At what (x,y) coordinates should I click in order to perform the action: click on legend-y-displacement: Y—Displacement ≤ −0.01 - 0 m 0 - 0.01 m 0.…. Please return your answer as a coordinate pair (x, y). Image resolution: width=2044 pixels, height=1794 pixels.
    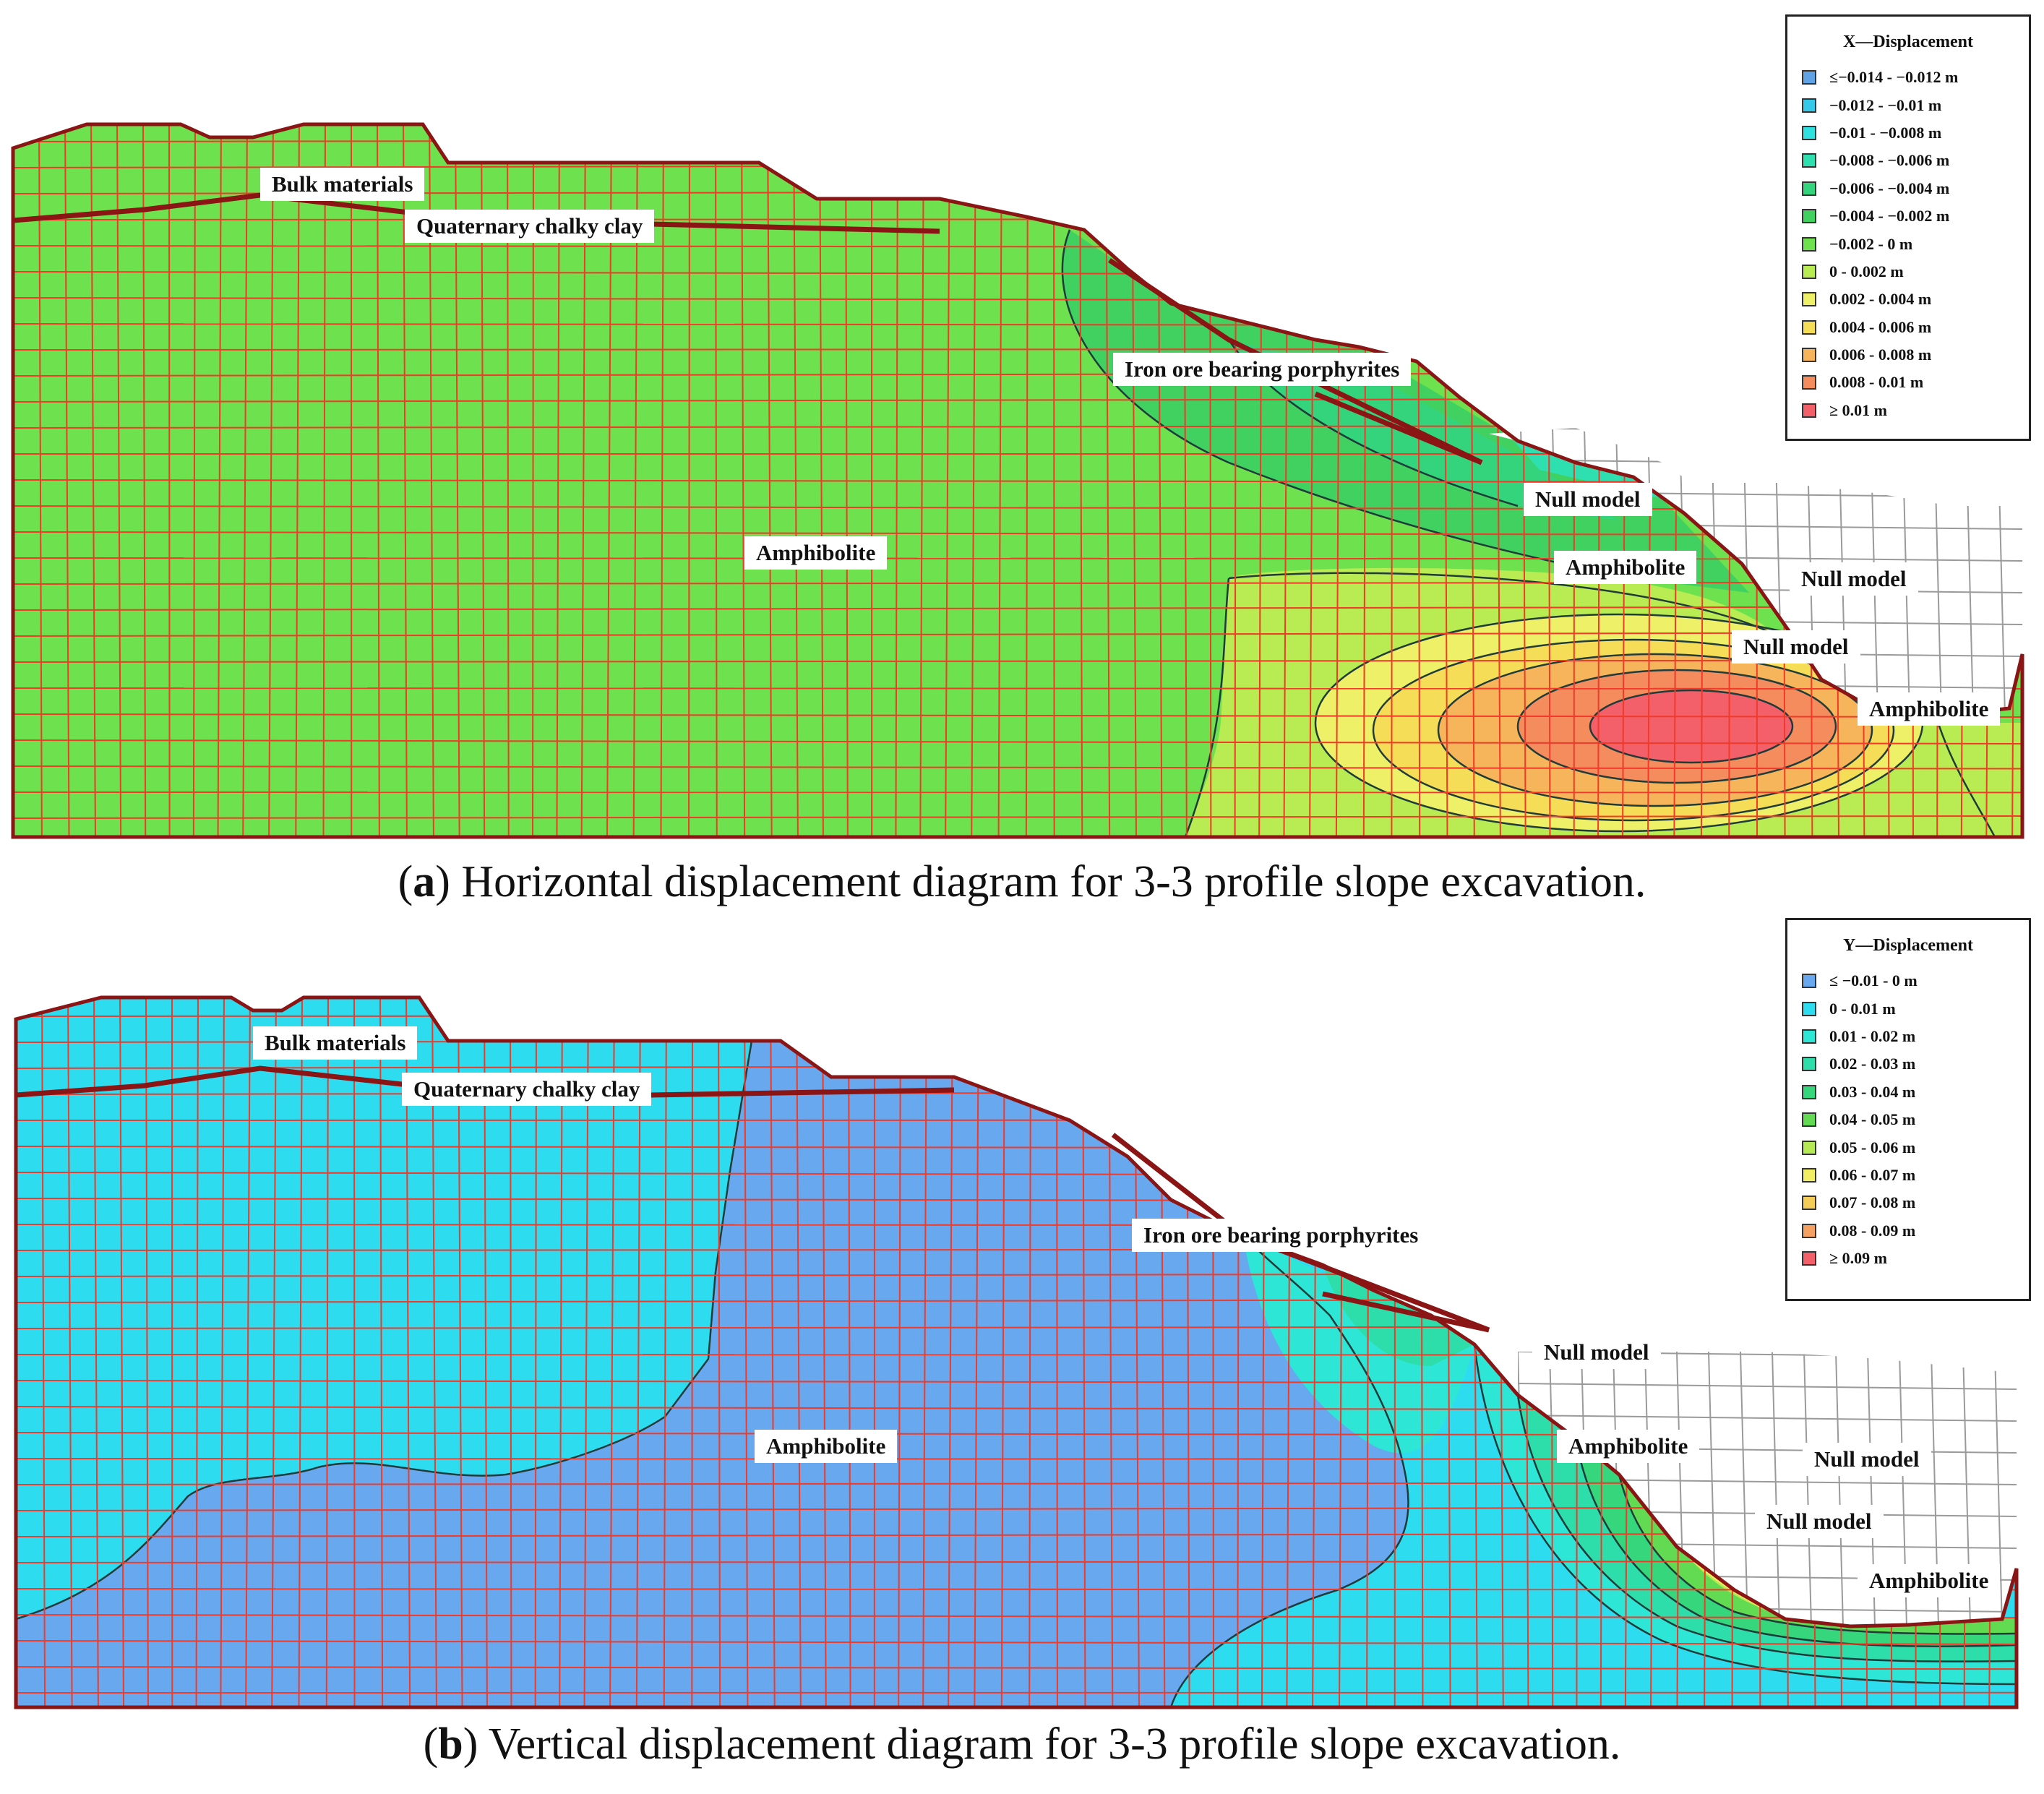
    Looking at the image, I should click on (1908, 1109).